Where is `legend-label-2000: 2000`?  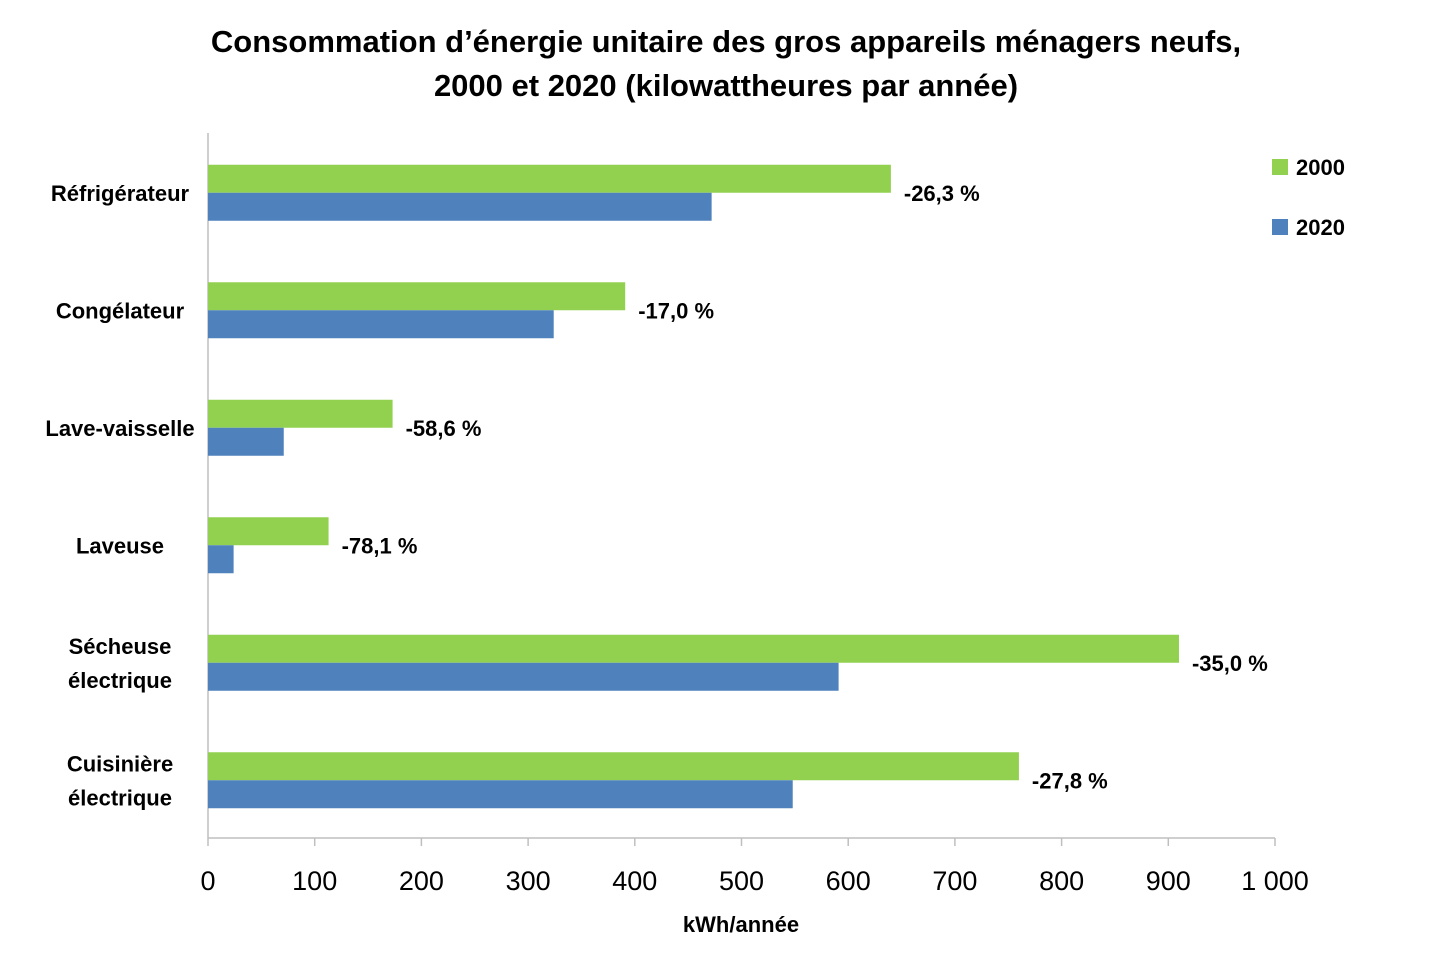 legend-label-2000: 2000 is located at coordinates (1320, 167).